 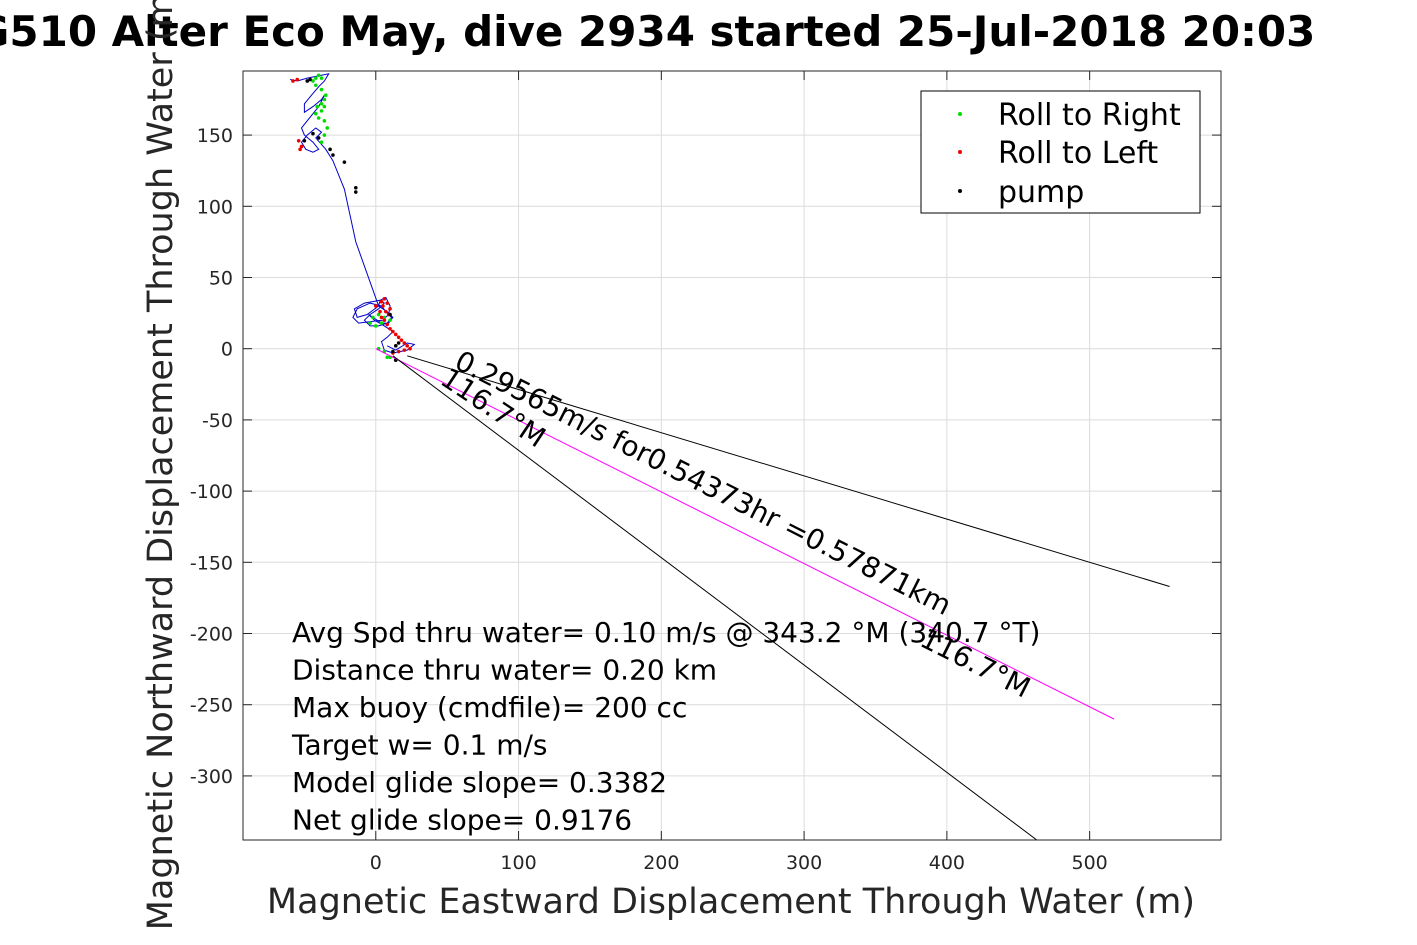 What do you see at coordinates (211, 492) in the screenshot?
I see `y-tick-label: -100` at bounding box center [211, 492].